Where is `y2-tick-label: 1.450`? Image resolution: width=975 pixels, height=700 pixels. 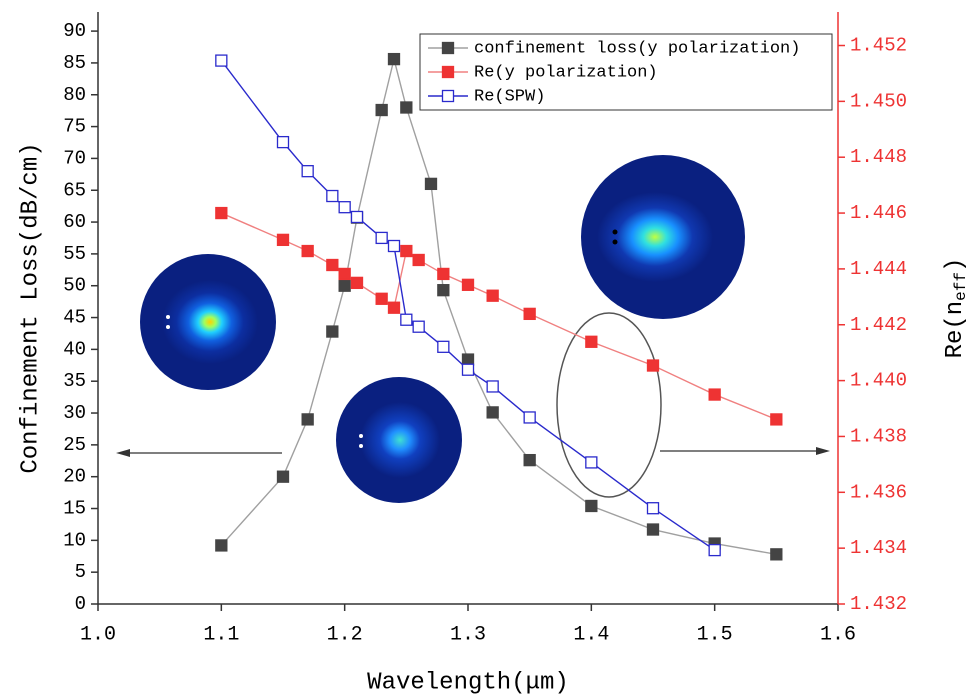 y2-tick-label: 1.450 is located at coordinates (878, 101).